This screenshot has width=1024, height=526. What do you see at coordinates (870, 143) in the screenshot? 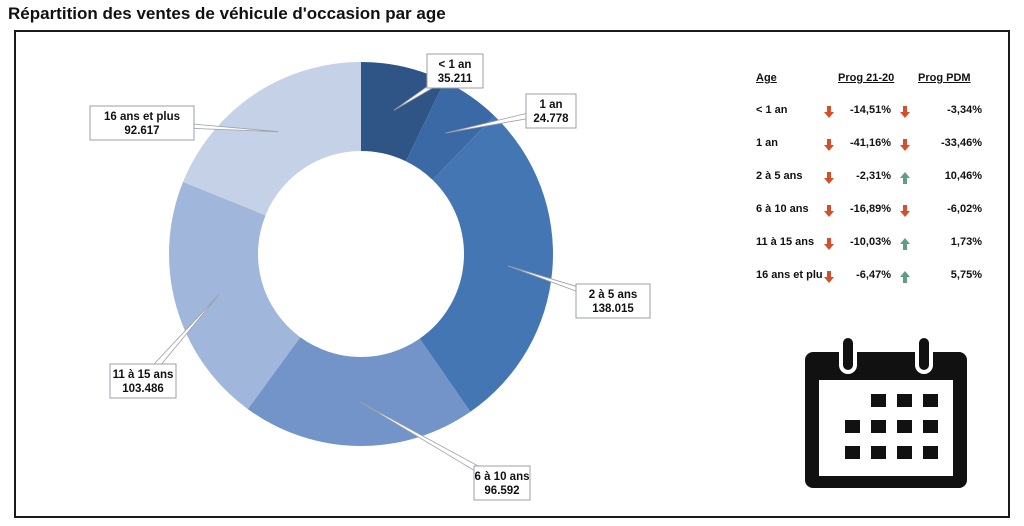
I see `row-prog-21-20: -41,16%` at bounding box center [870, 143].